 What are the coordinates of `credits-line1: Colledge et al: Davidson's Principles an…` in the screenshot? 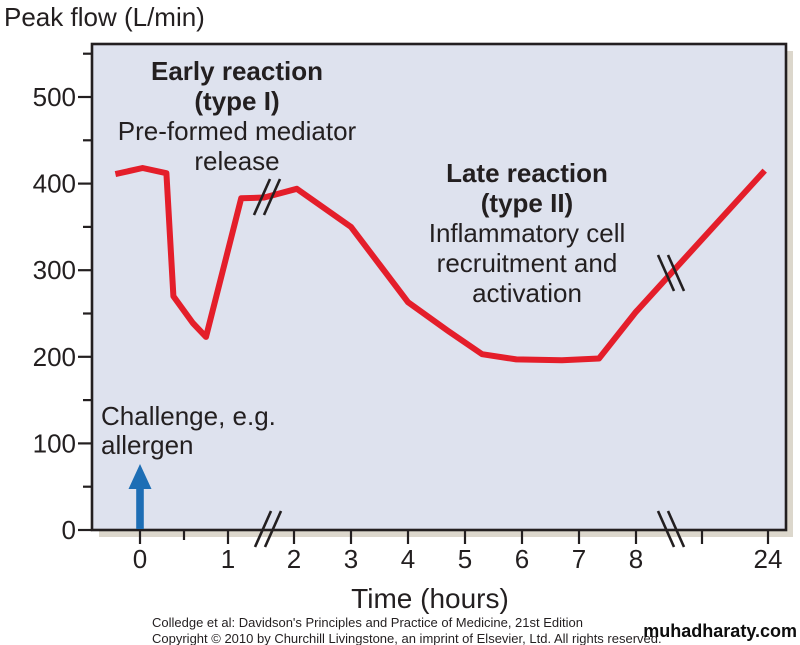 It's located at (367, 622).